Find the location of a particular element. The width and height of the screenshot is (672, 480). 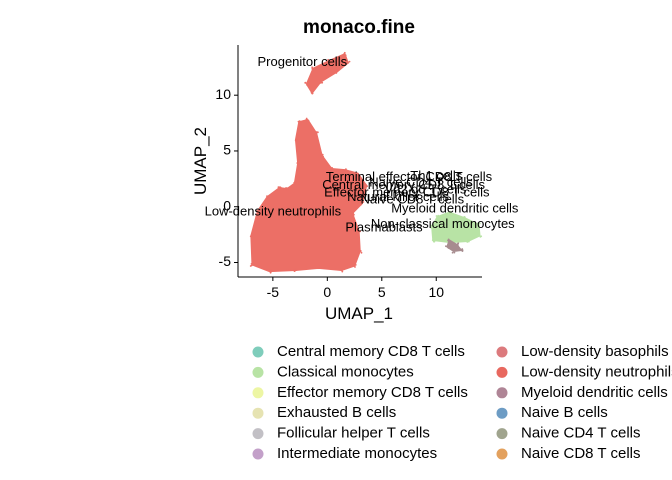

cluster-label-effector-memory-cd8-t-cells: Effector memory CD8 T cells is located at coordinates (407, 192).